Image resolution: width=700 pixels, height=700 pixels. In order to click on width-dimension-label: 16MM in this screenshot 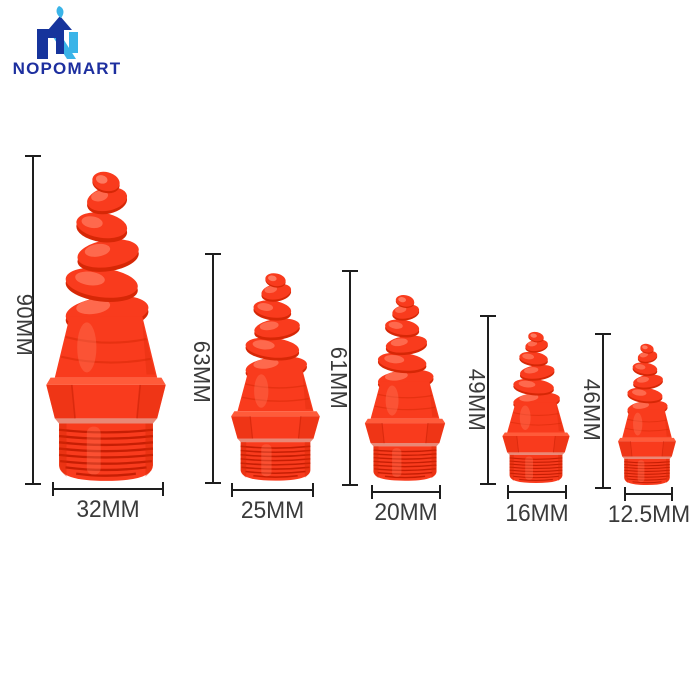, I will do `click(537, 513)`.